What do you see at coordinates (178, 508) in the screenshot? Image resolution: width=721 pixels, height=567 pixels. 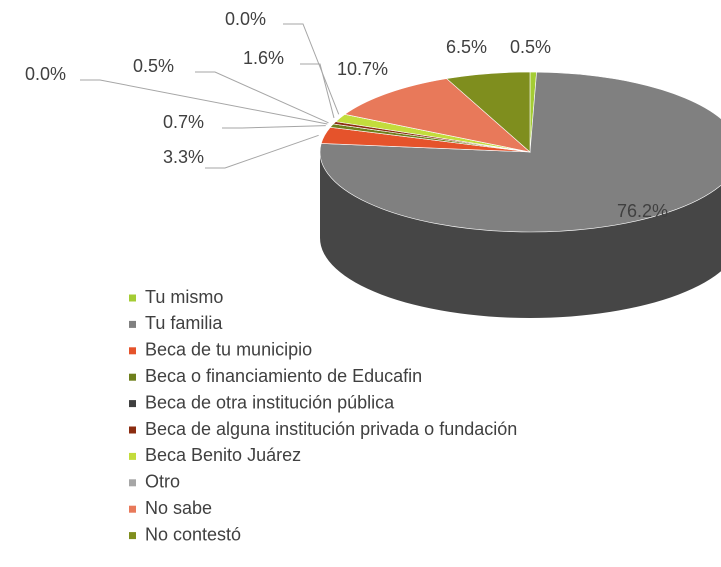 I see `legend-label: No sabe` at bounding box center [178, 508].